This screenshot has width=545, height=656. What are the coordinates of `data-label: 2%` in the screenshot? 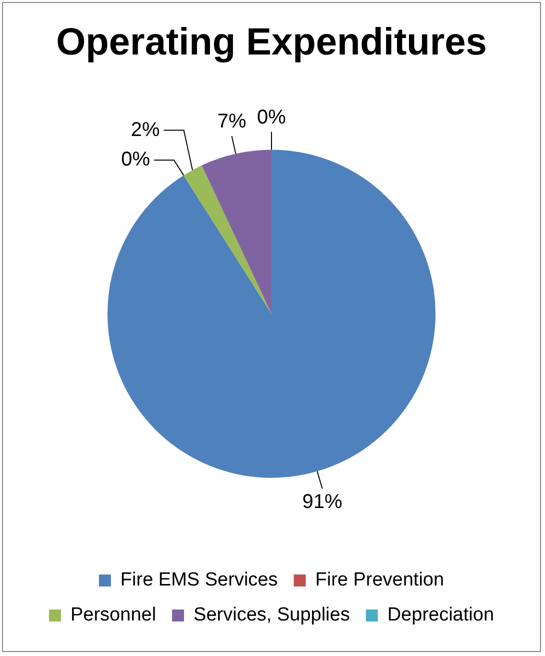 It's located at (145, 129).